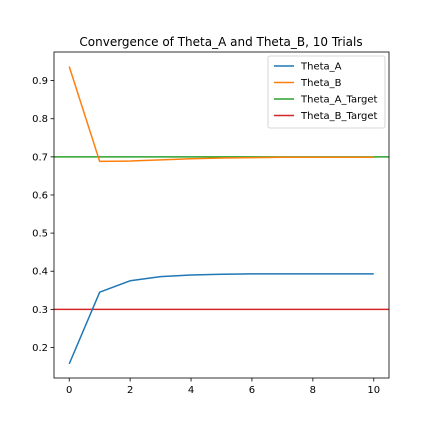 This screenshot has height=432, width=432. I want to click on x-tick-label: 6, so click(252, 390).